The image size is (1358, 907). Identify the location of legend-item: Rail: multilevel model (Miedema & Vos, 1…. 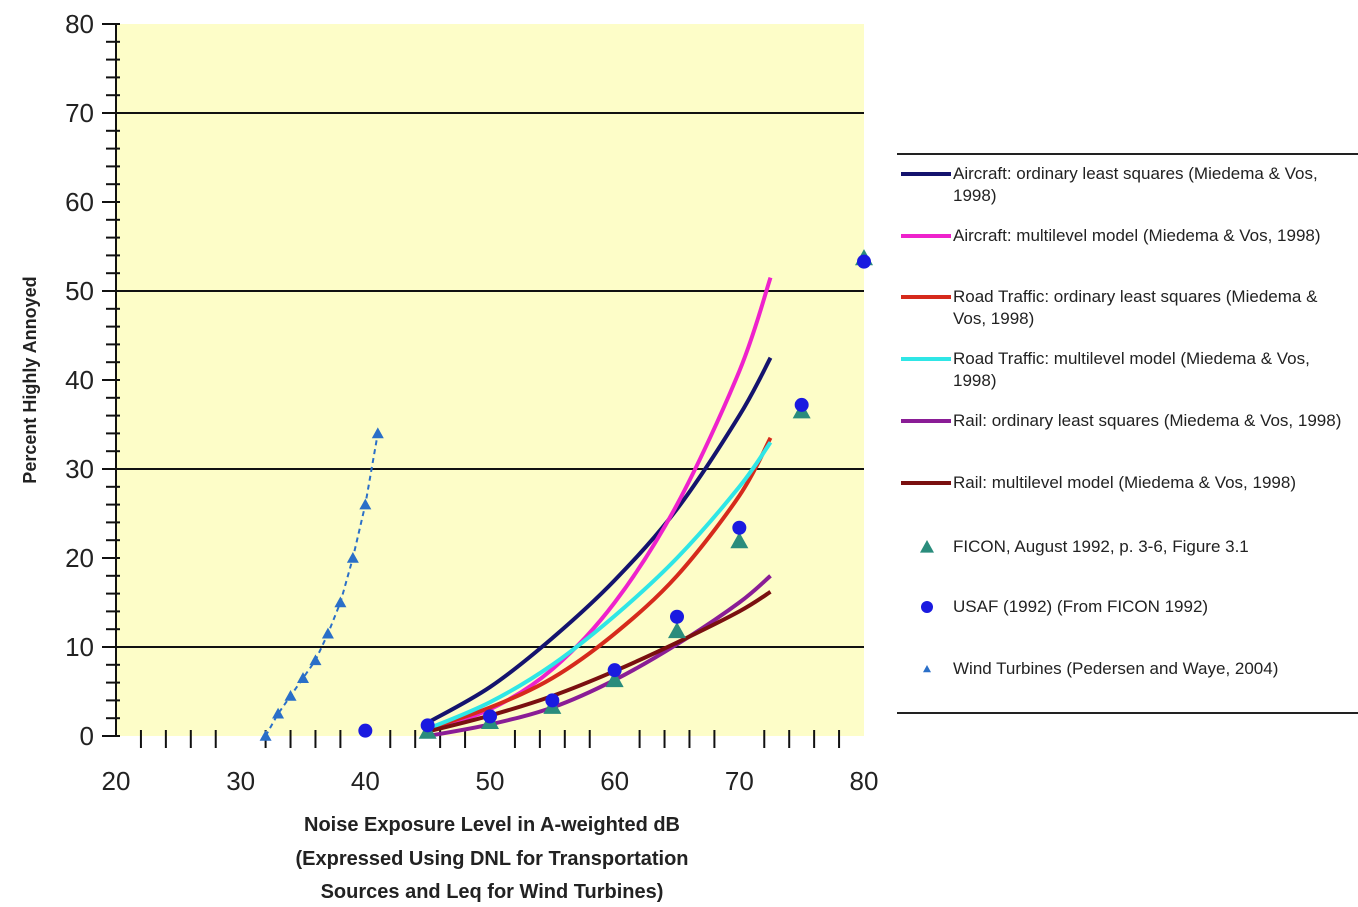
(1127, 483).